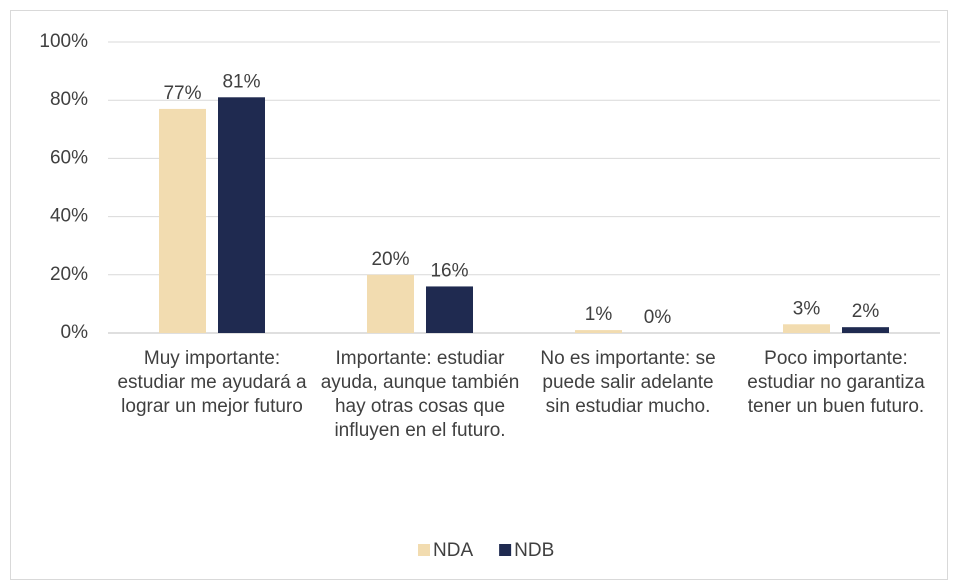 This screenshot has height=582, width=954. Describe the element at coordinates (807, 308) in the screenshot. I see `value-label: 3%` at that location.